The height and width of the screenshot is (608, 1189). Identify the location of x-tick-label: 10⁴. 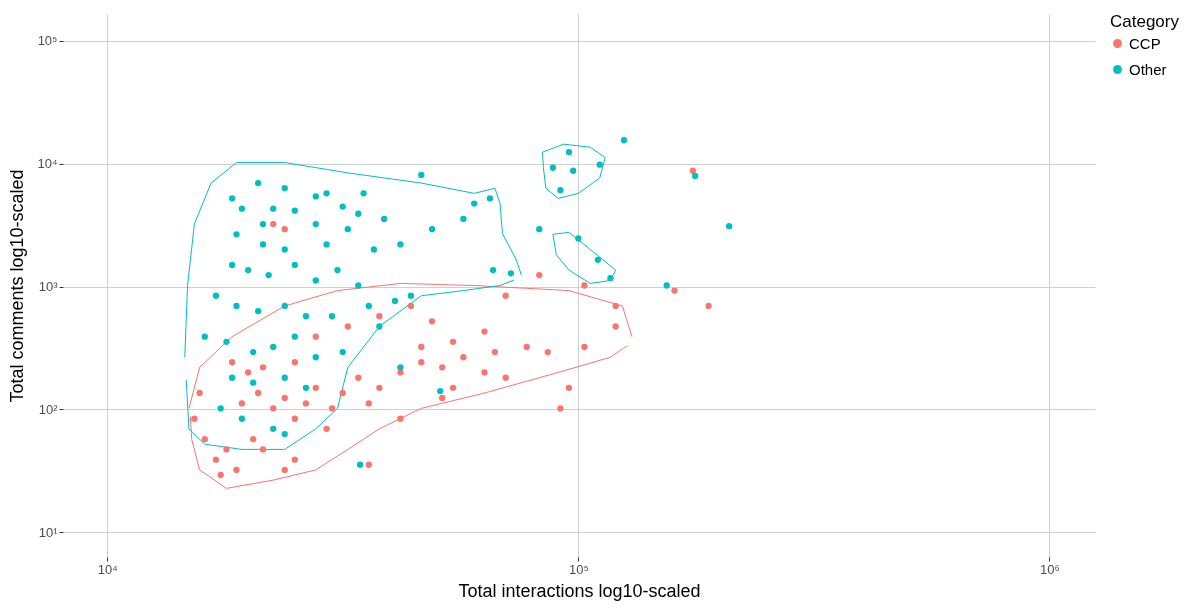
(107, 569).